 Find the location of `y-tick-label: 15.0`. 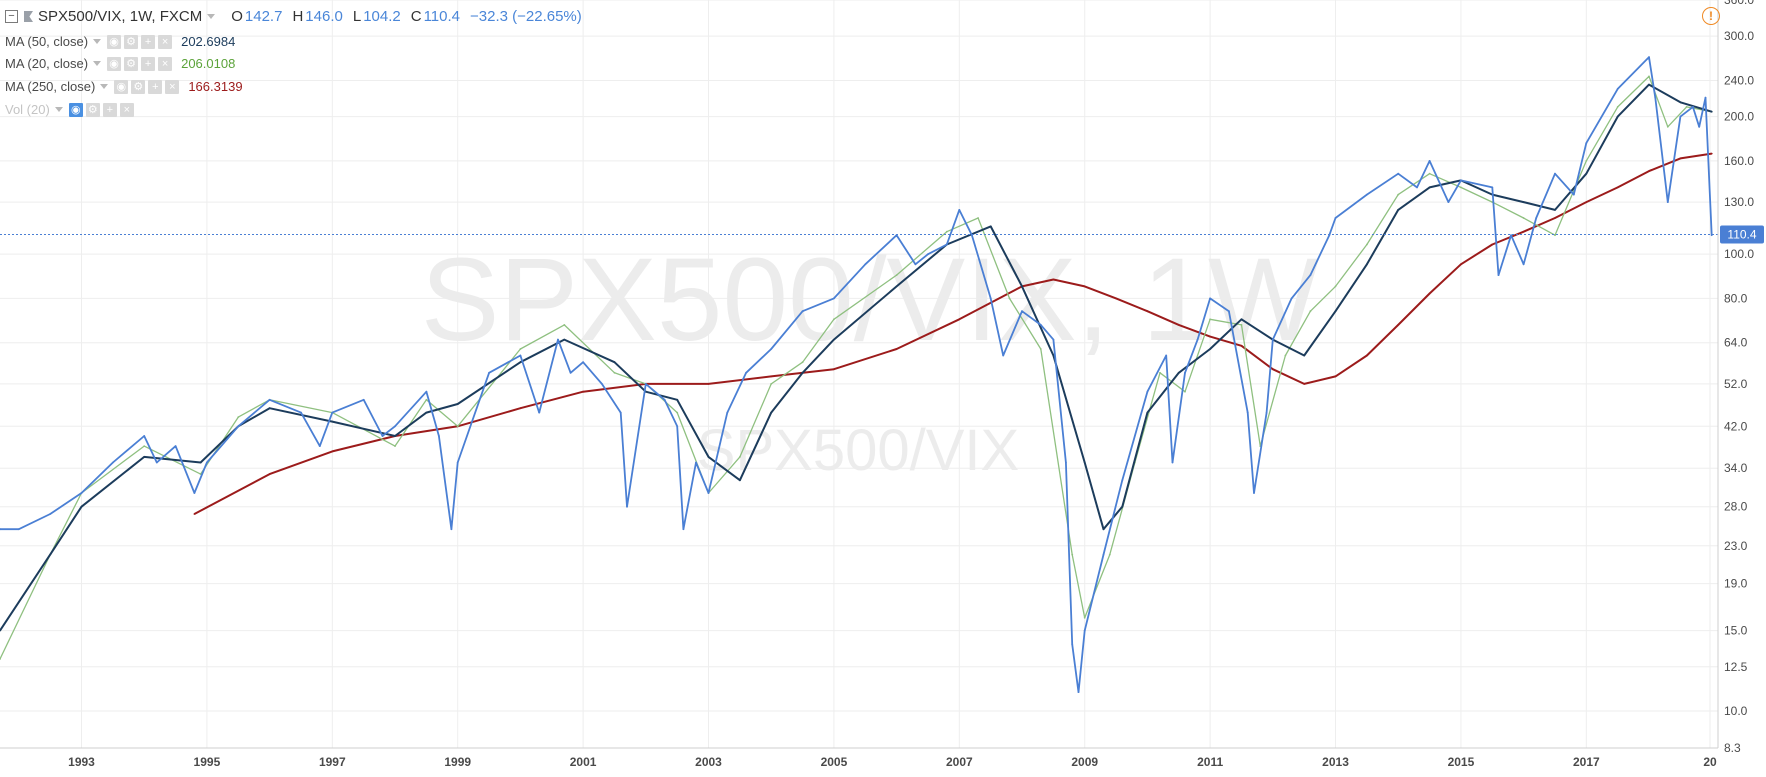

y-tick-label: 15.0 is located at coordinates (1736, 631).